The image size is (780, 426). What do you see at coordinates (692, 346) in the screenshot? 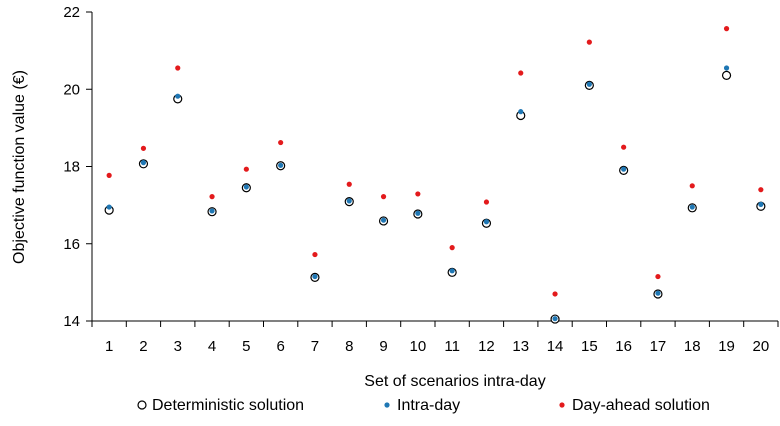
I see `x-tick-label: 18` at bounding box center [692, 346].